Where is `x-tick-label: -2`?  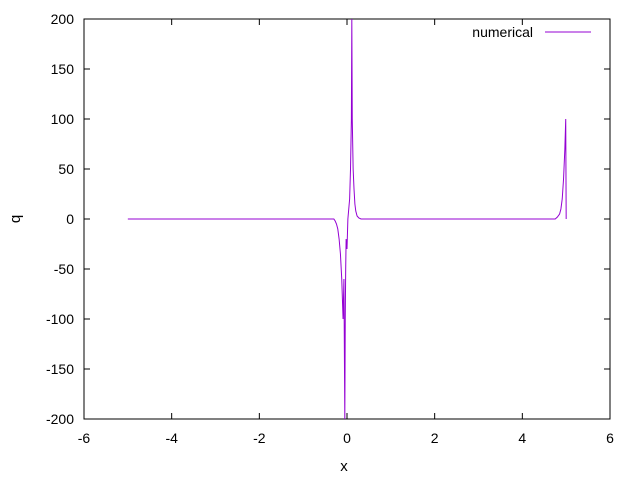 x-tick-label: -2 is located at coordinates (259, 438).